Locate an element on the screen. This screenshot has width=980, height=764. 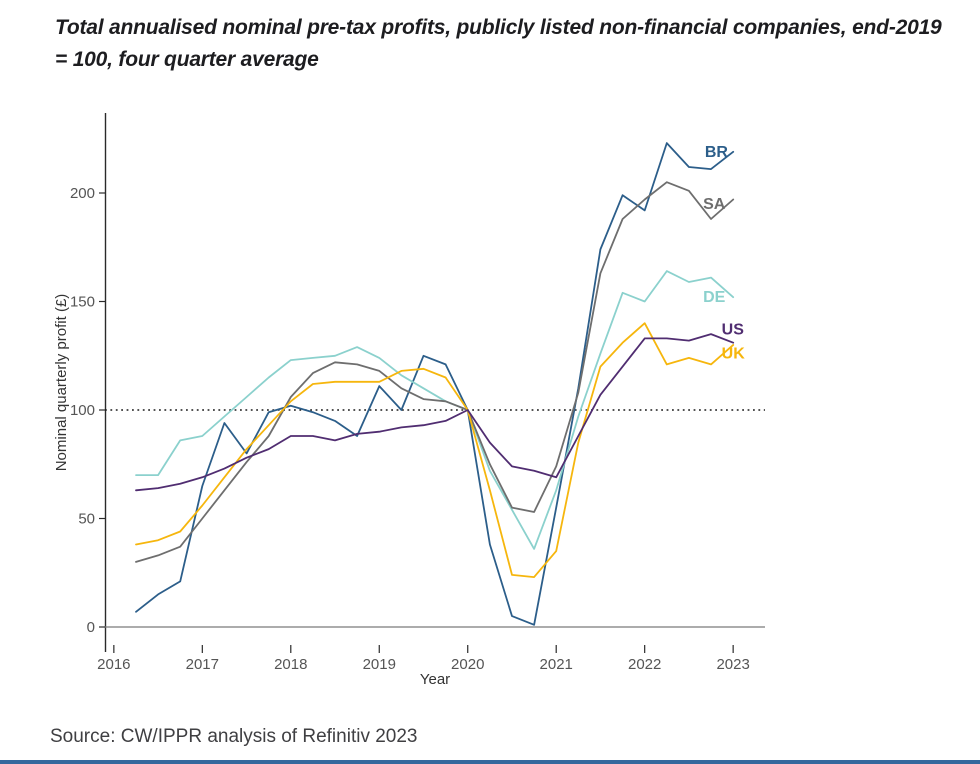
series-label-UK: UK is located at coordinates (734, 354).